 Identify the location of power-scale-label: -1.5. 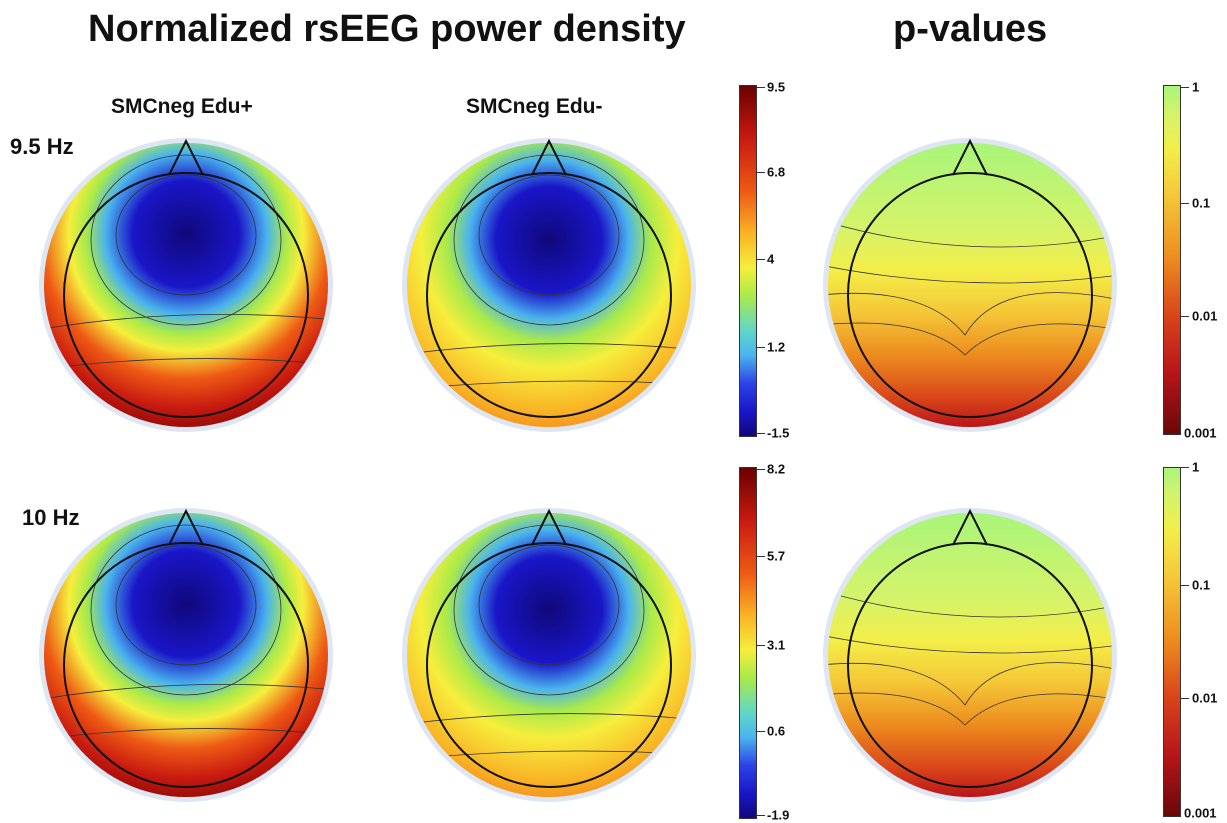
(778, 433).